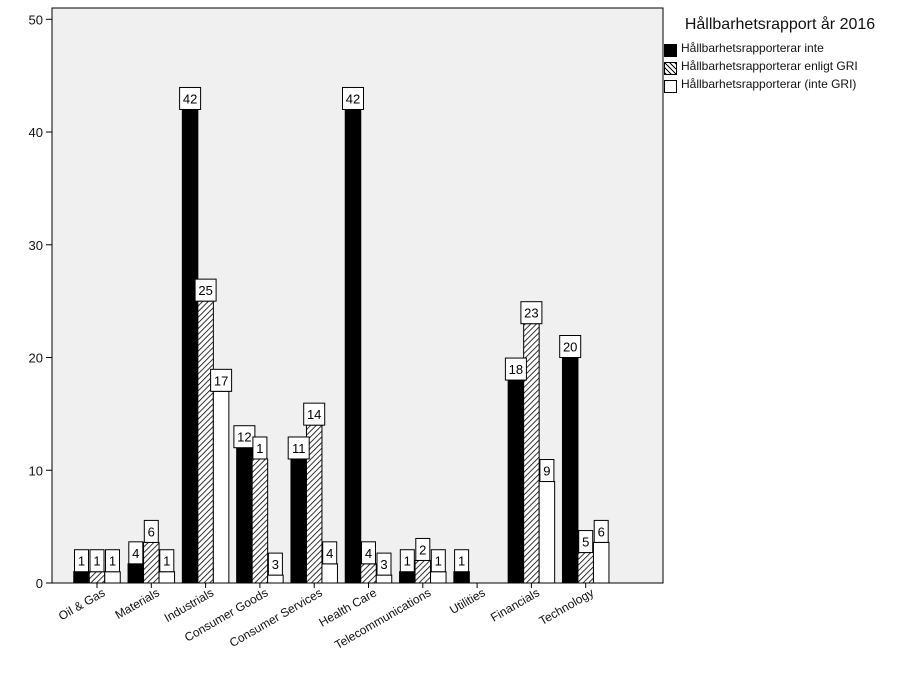 Image resolution: width=899 pixels, height=689 pixels. Describe the element at coordinates (567, 606) in the screenshot. I see `x-tick-label: Technology` at that location.